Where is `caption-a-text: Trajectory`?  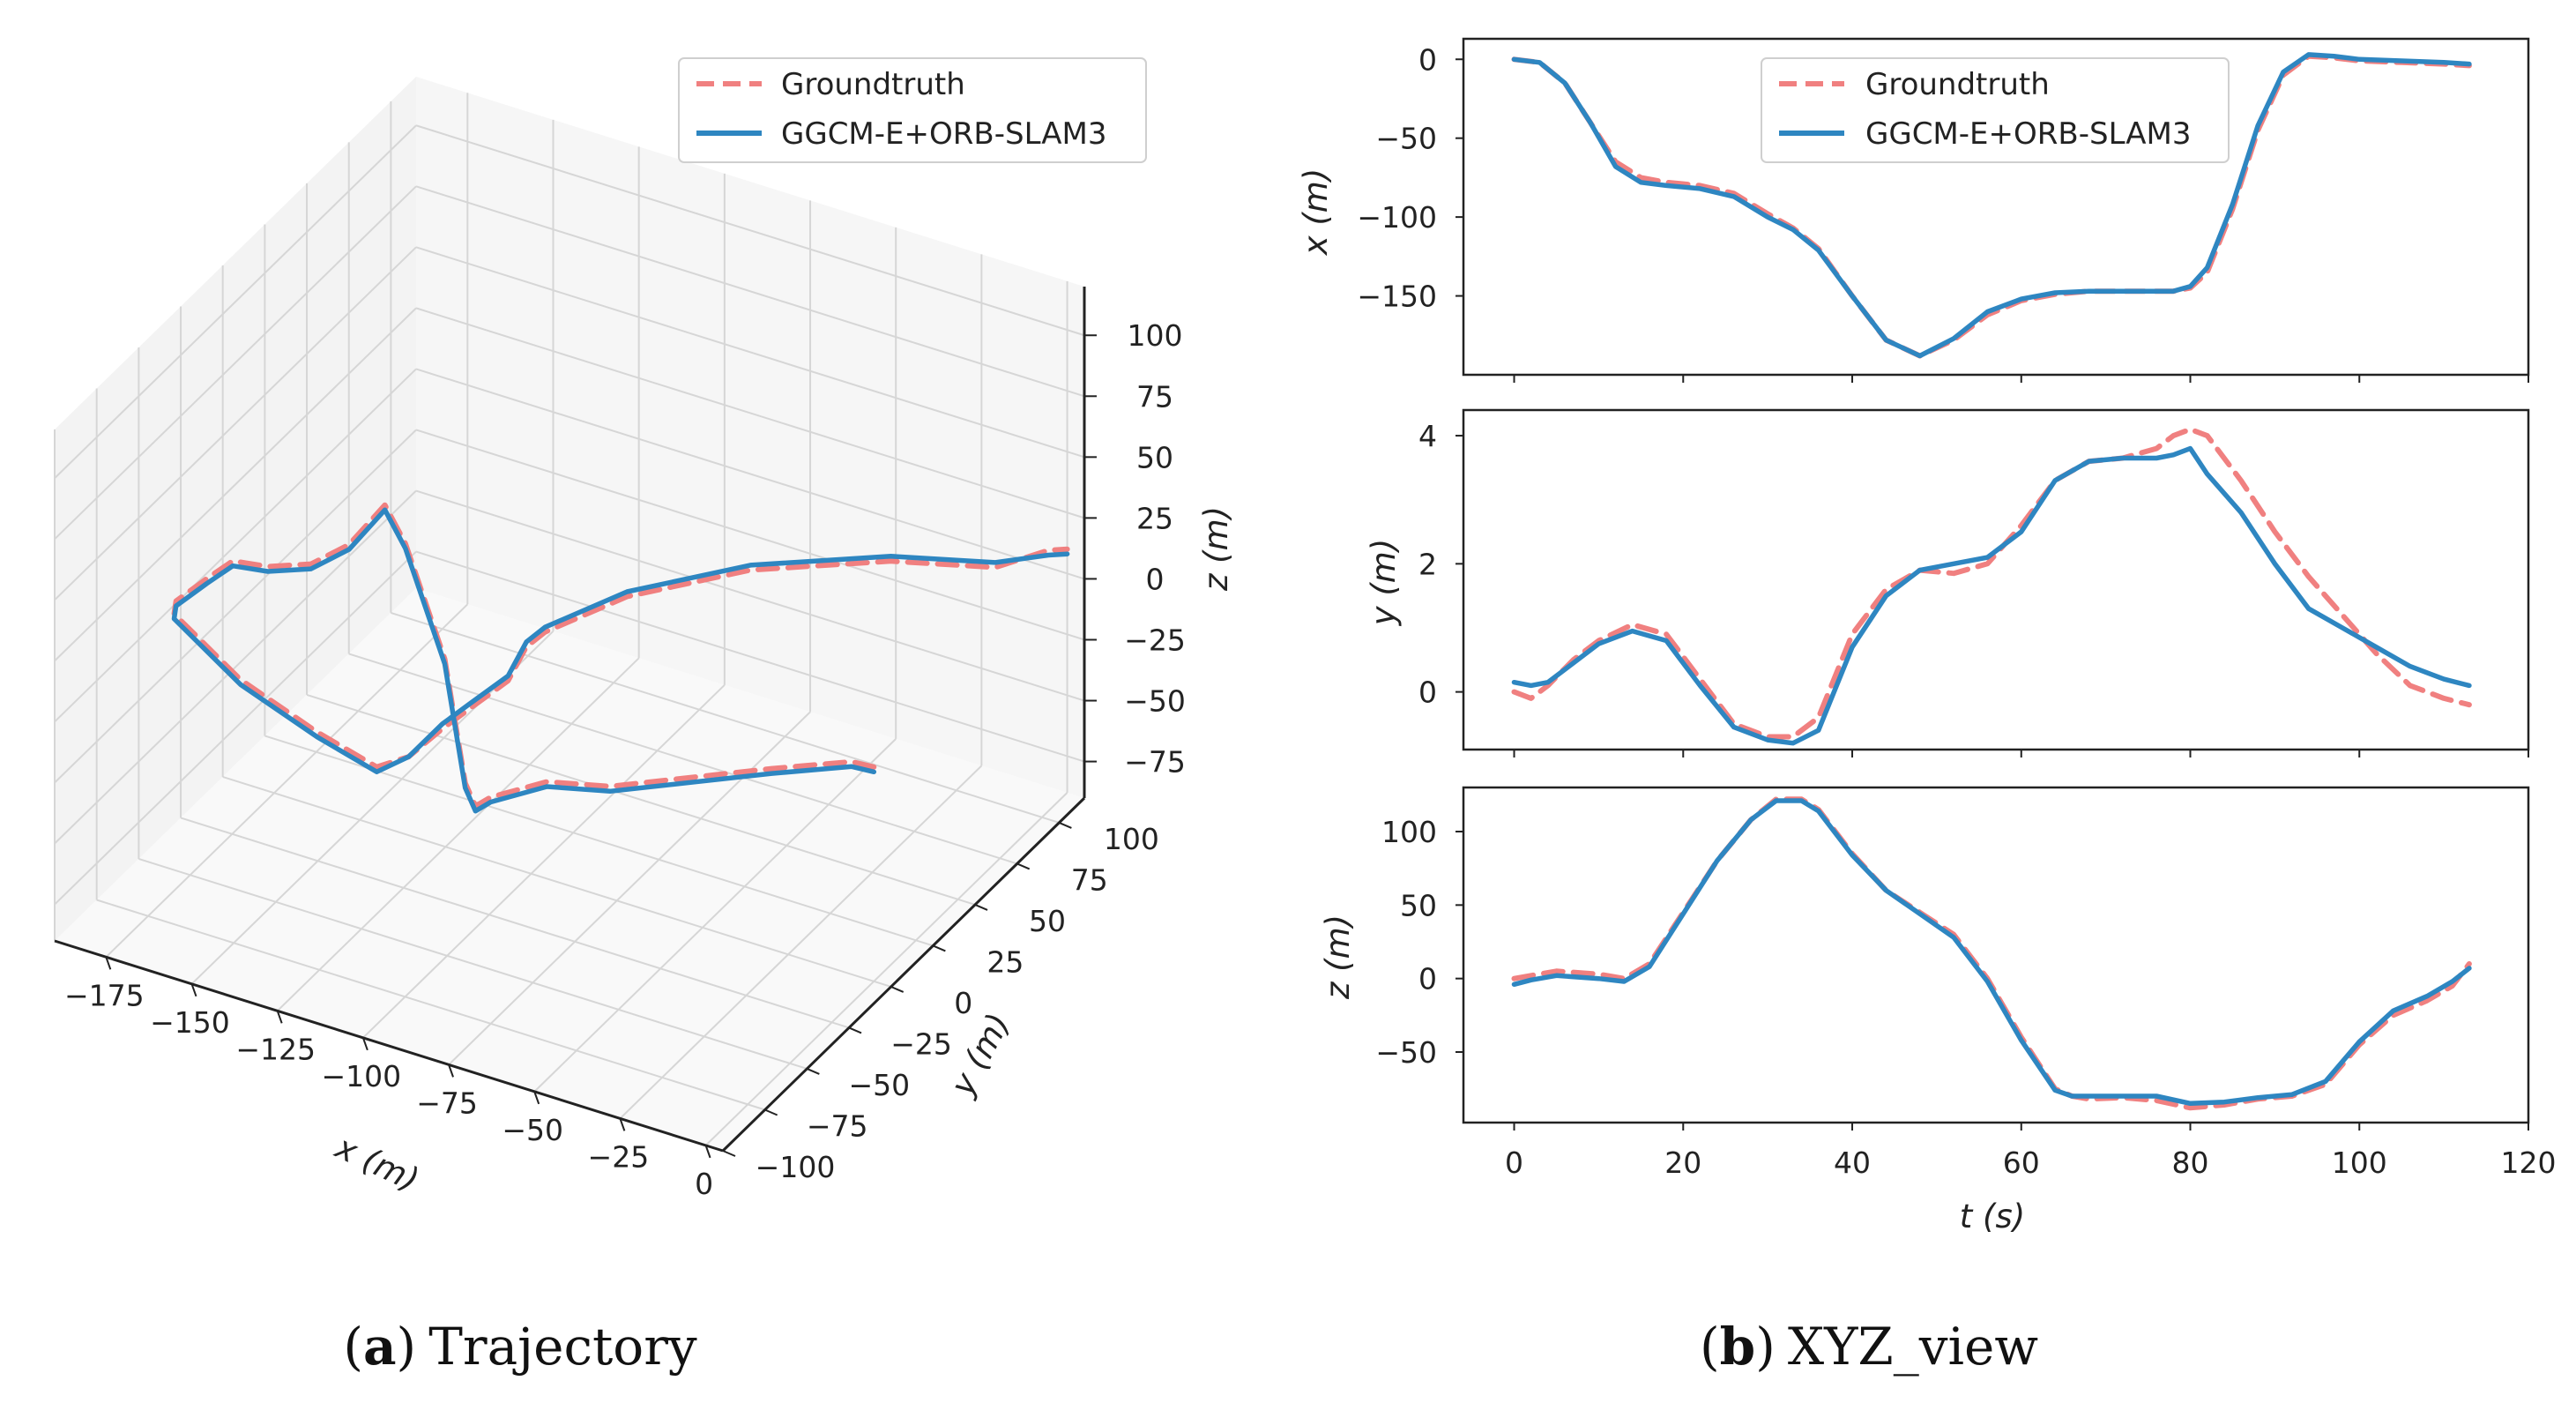 caption-a-text: Trajectory is located at coordinates (562, 1347).